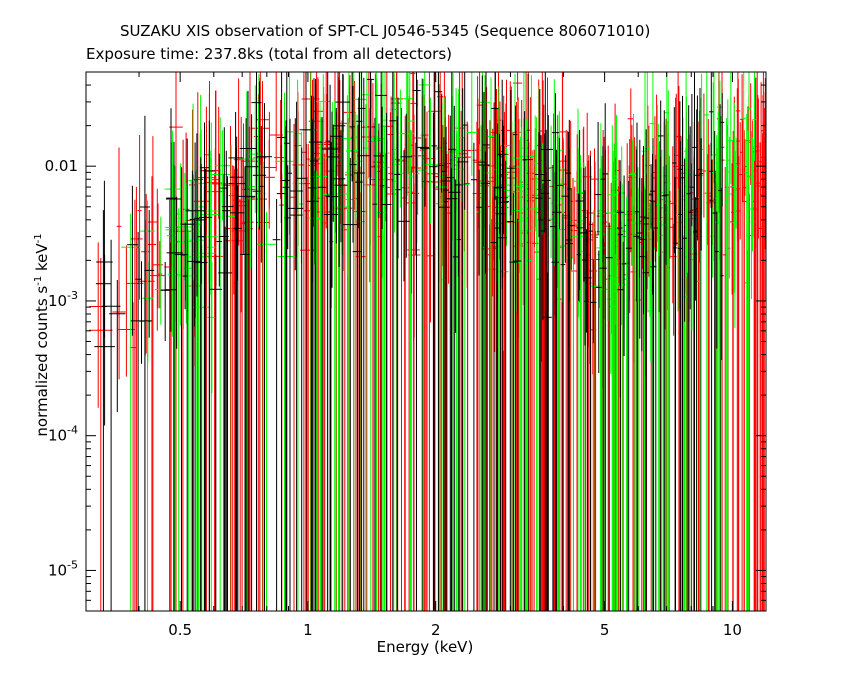 The width and height of the screenshot is (850, 680). What do you see at coordinates (605, 630) in the screenshot?
I see `x-tick-label: 5` at bounding box center [605, 630].